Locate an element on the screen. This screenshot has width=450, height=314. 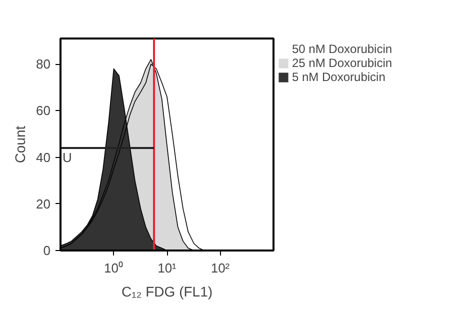
x-tick-label: 10¹ is located at coordinates (168, 268).